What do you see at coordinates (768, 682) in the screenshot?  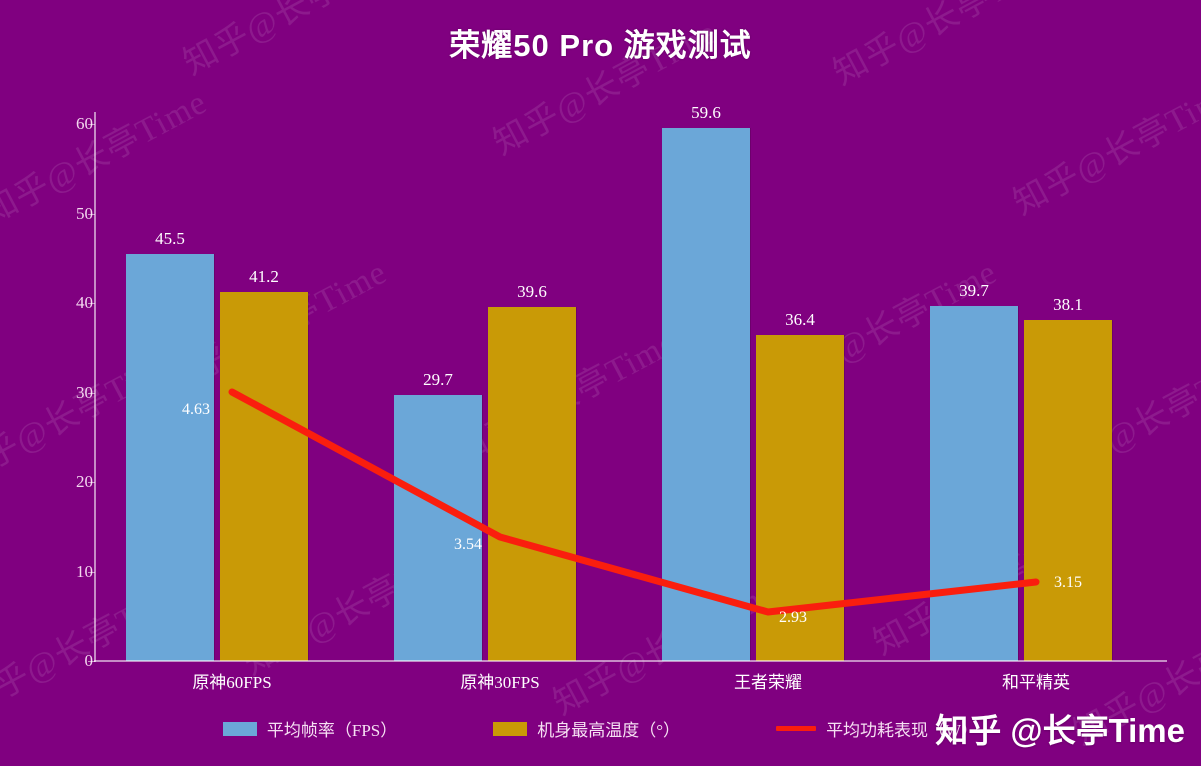 I see `x-tick-label-honorofkings: 王者荣耀` at bounding box center [768, 682].